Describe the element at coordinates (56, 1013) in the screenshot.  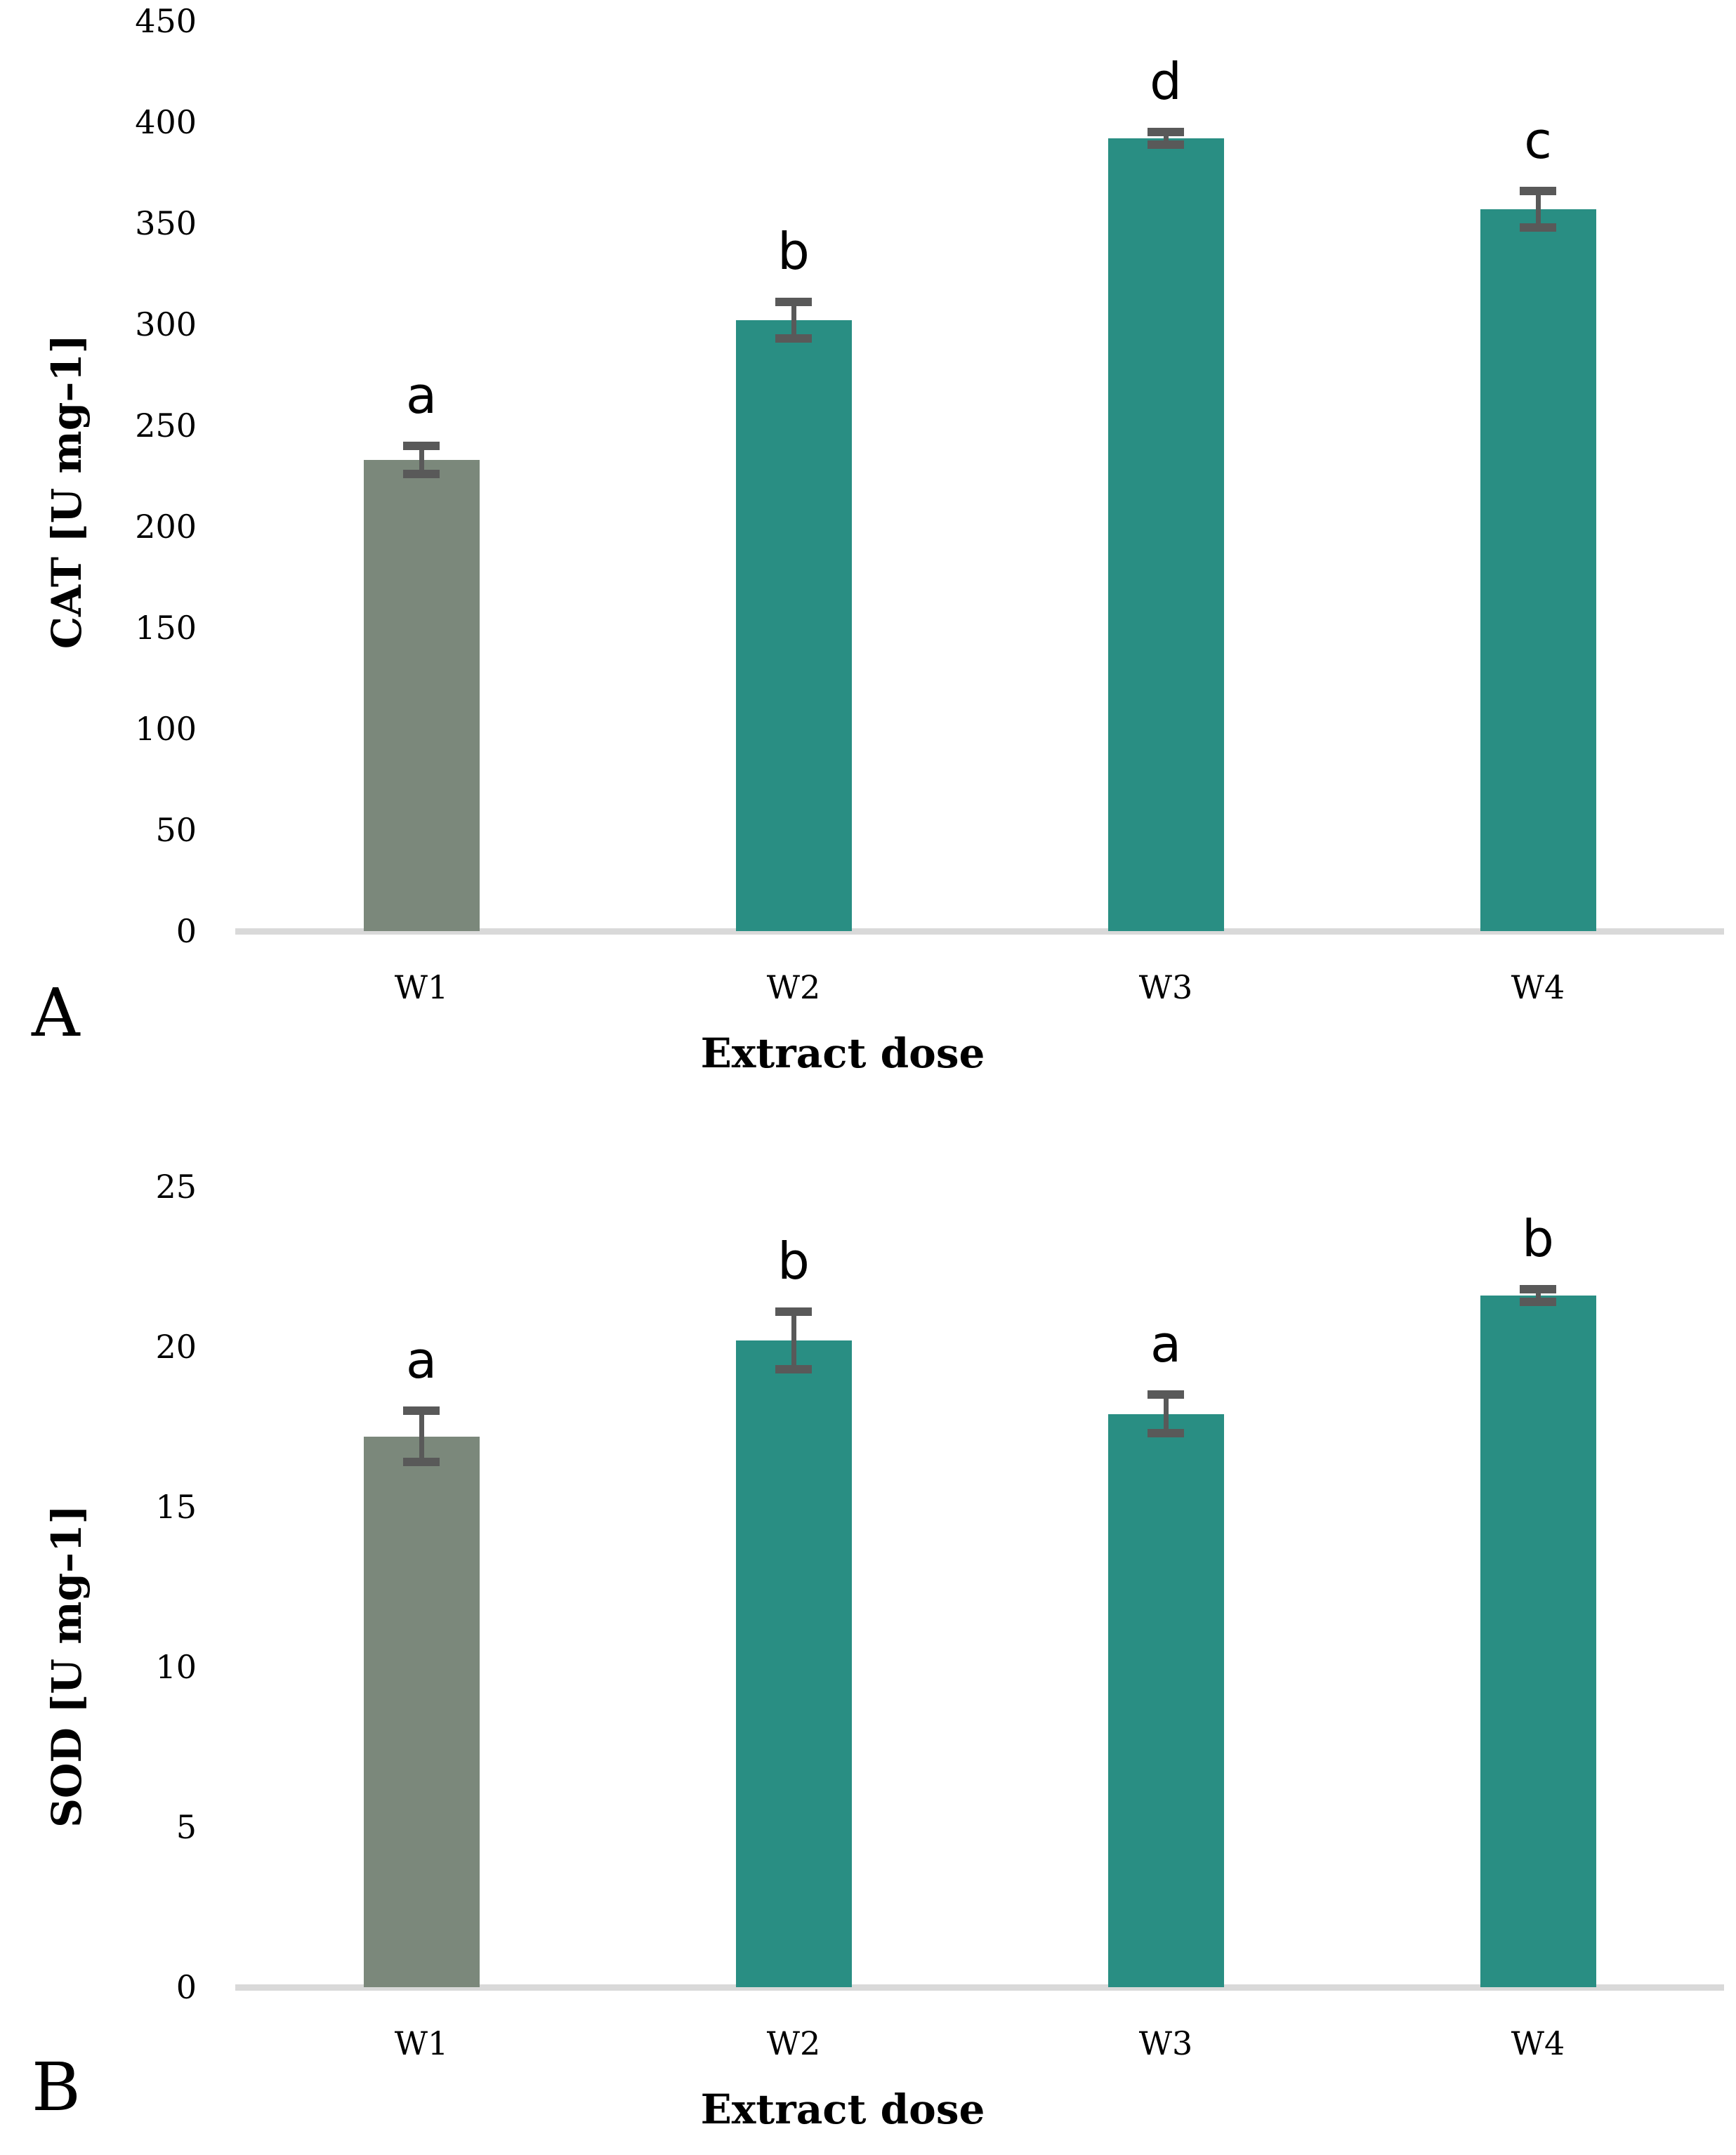
I see `panel-letter-a: A` at that location.